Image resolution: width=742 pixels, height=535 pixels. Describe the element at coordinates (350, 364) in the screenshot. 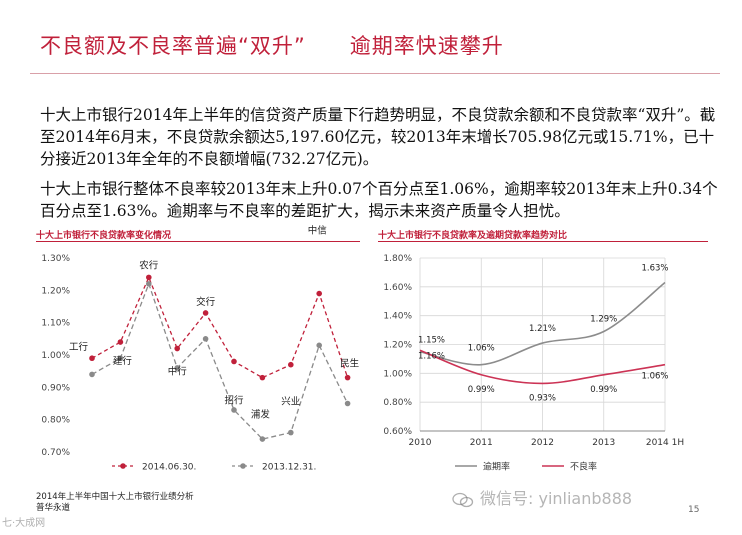

I see `left-category-label: 民生` at that location.